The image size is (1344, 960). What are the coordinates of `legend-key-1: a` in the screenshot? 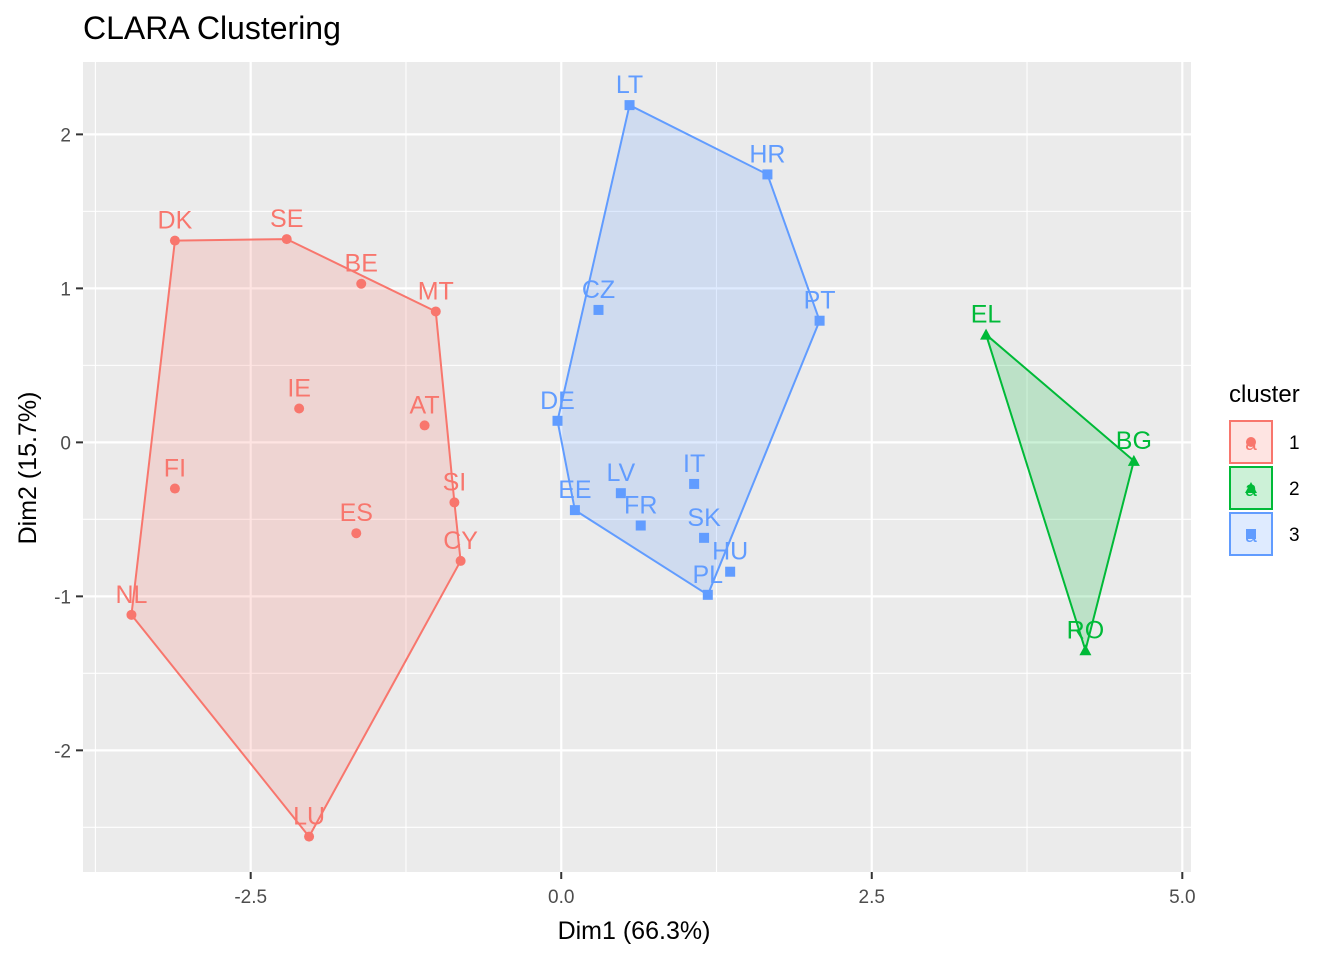 It's located at (1251, 442).